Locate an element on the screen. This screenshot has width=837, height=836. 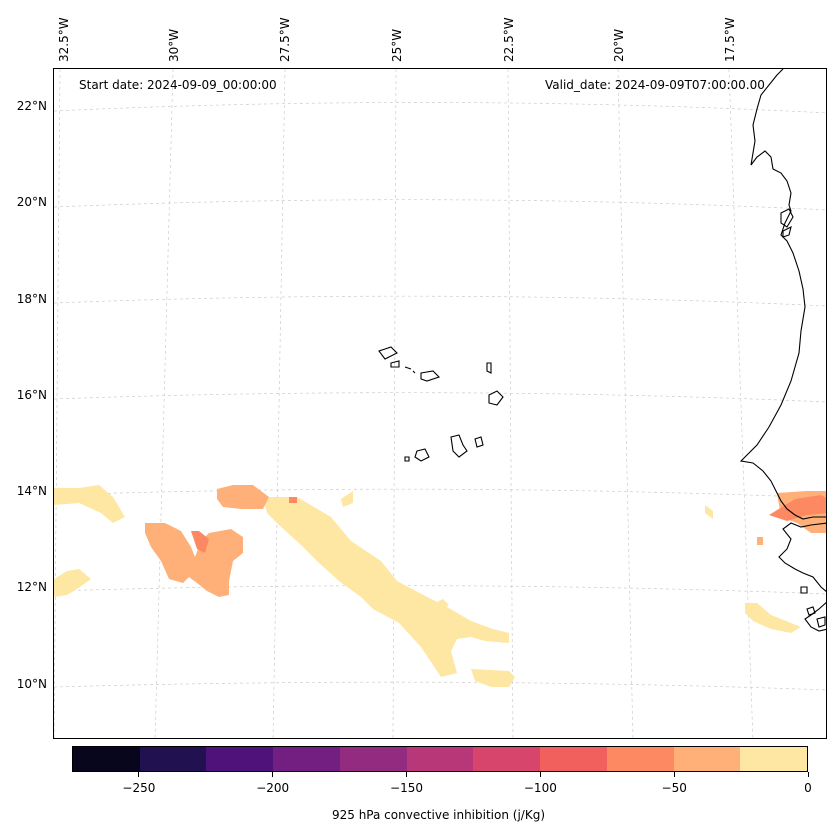
lat-label: 12°N is located at coordinates (31, 587).